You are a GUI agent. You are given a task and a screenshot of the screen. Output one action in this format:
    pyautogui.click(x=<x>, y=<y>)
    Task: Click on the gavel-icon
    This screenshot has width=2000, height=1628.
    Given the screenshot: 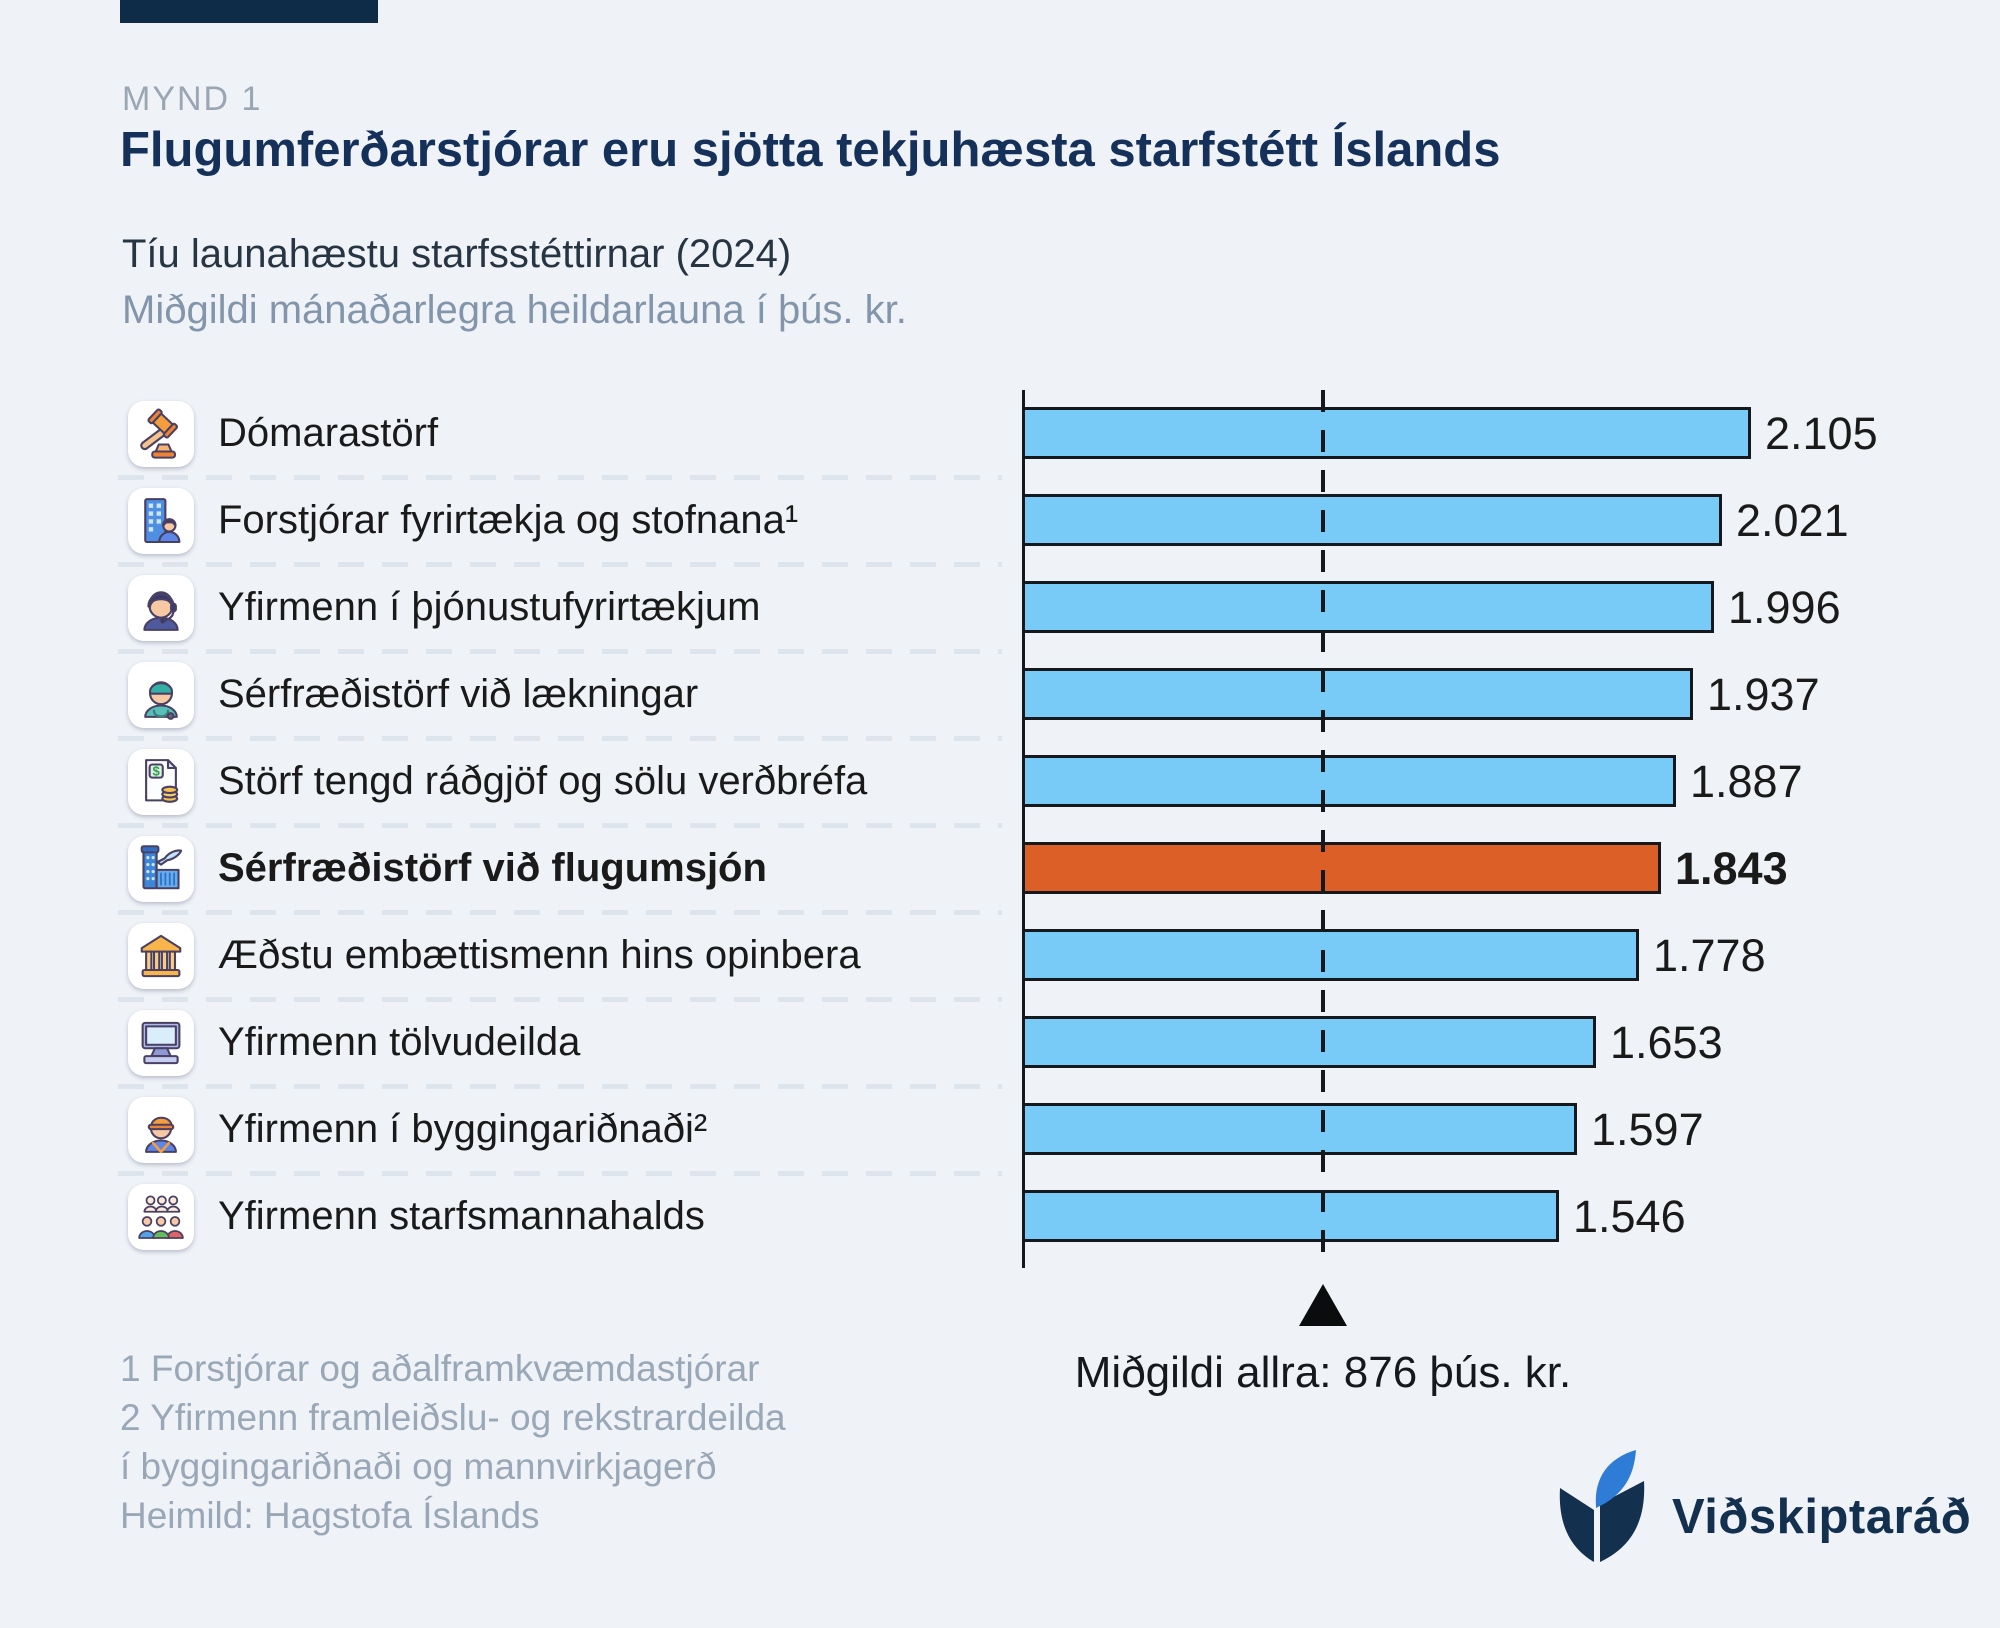 What is the action you would take?
    pyautogui.click(x=161, y=433)
    